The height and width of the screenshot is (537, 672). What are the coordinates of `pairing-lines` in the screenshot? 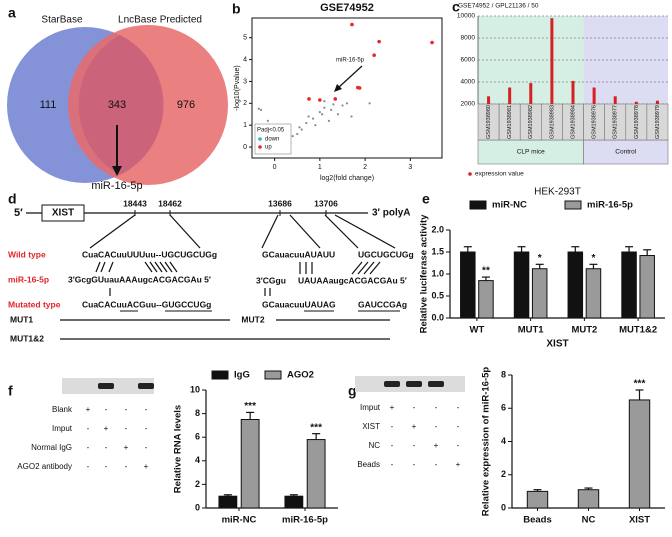 It's located at (242, 255).